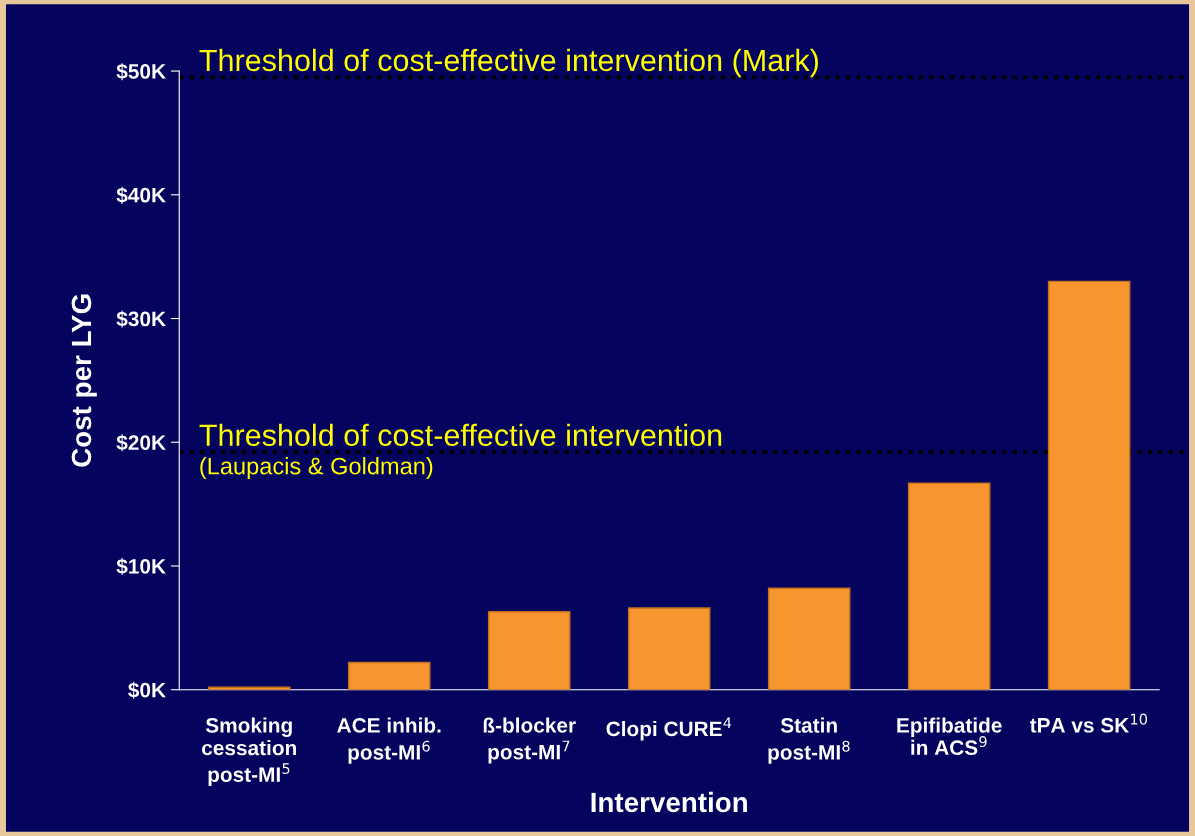 The image size is (1195, 836). I want to click on x-tick-label: Epifibatide in ACS$^{9}$, so click(949, 736).